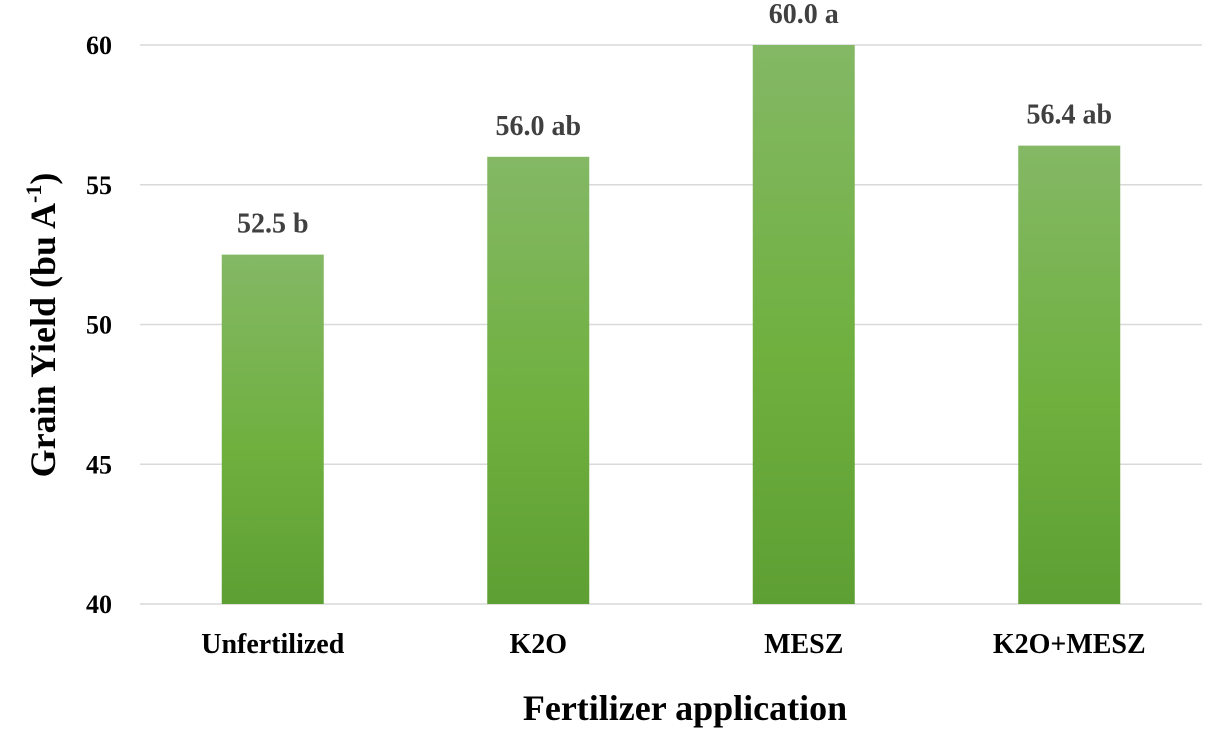  I want to click on x-category-label-unfertilized: Unfertilized, so click(272, 644).